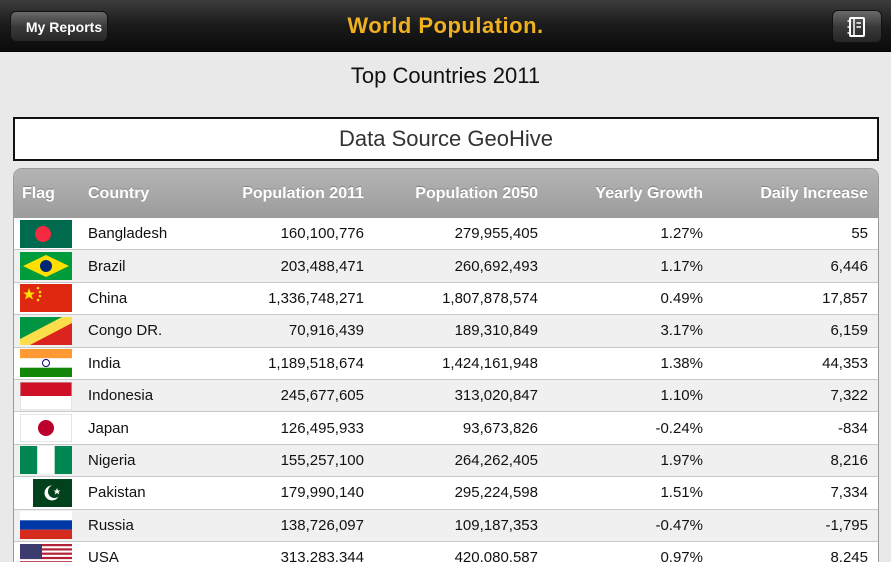 This screenshot has width=891, height=562. What do you see at coordinates (496, 266) in the screenshot?
I see `population-2050-cell: 260,692,493` at bounding box center [496, 266].